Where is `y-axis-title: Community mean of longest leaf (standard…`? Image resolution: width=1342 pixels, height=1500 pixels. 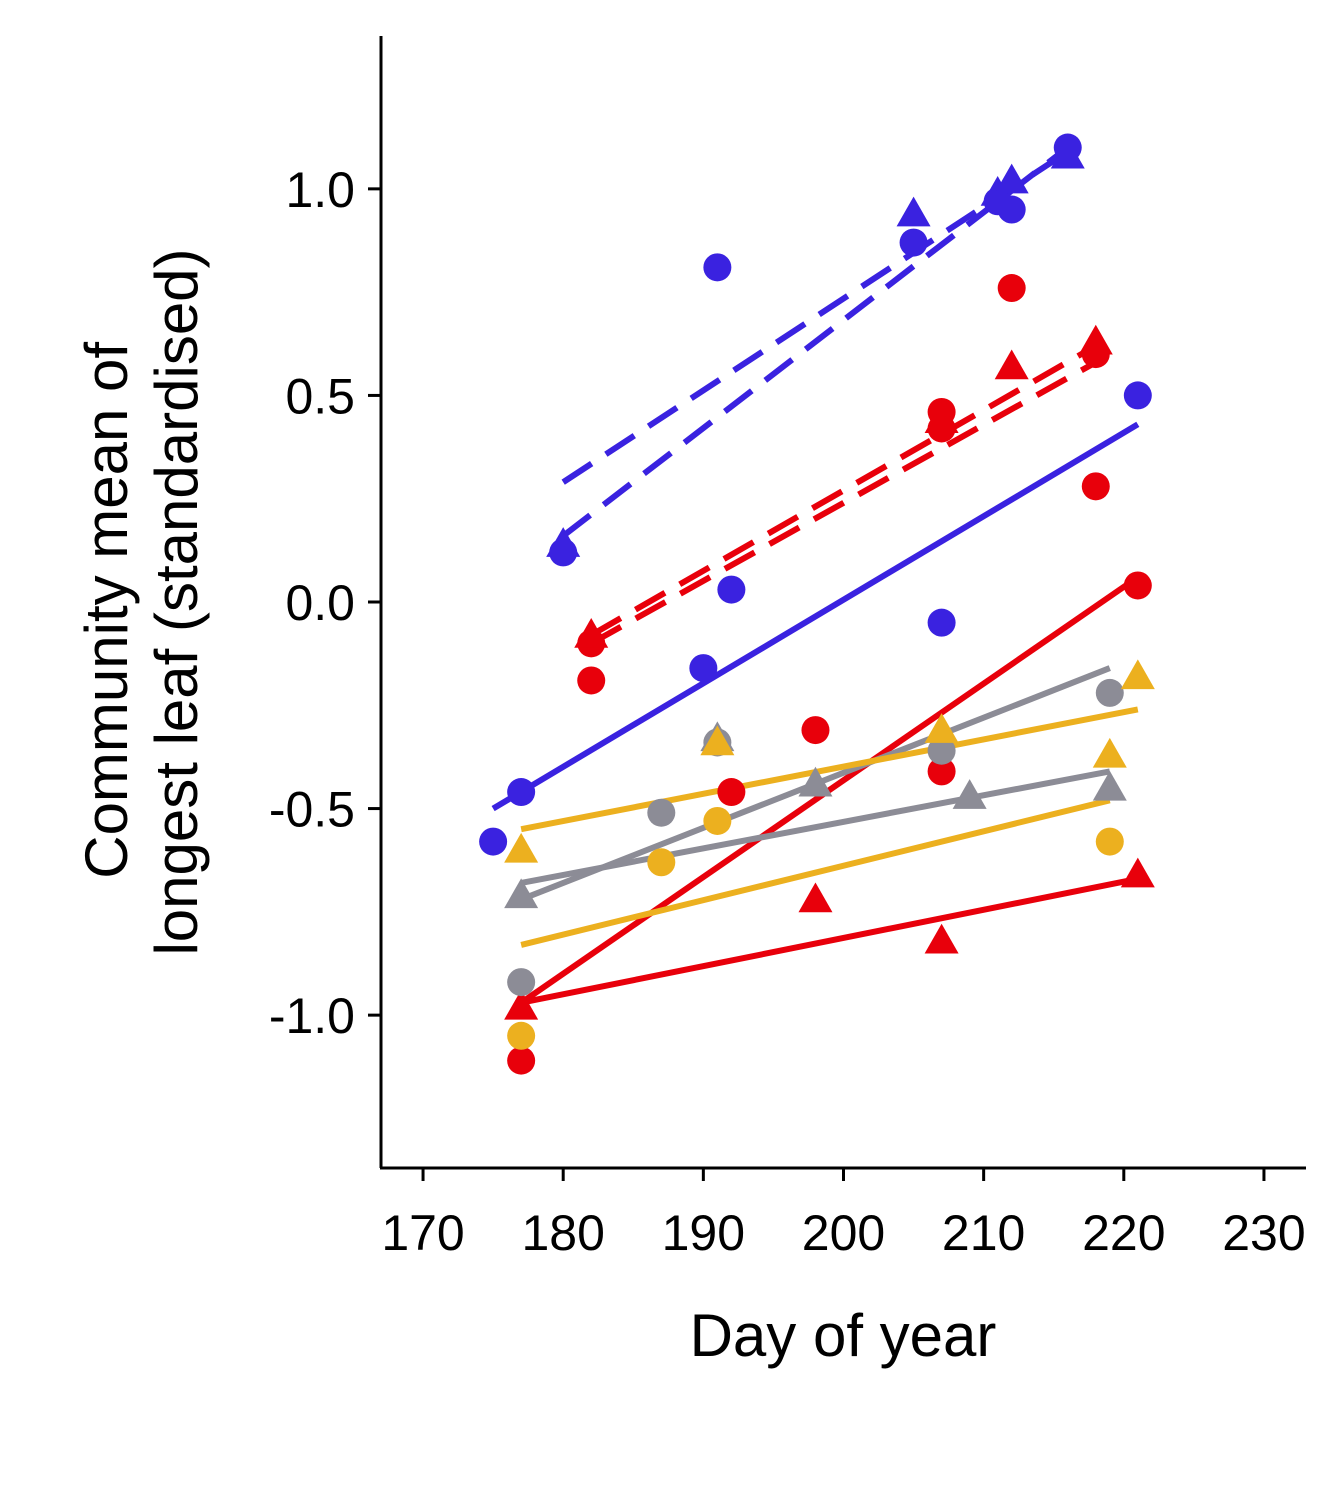 y-axis-title: Community mean of longest leaf (standard… is located at coordinates (141, 601).